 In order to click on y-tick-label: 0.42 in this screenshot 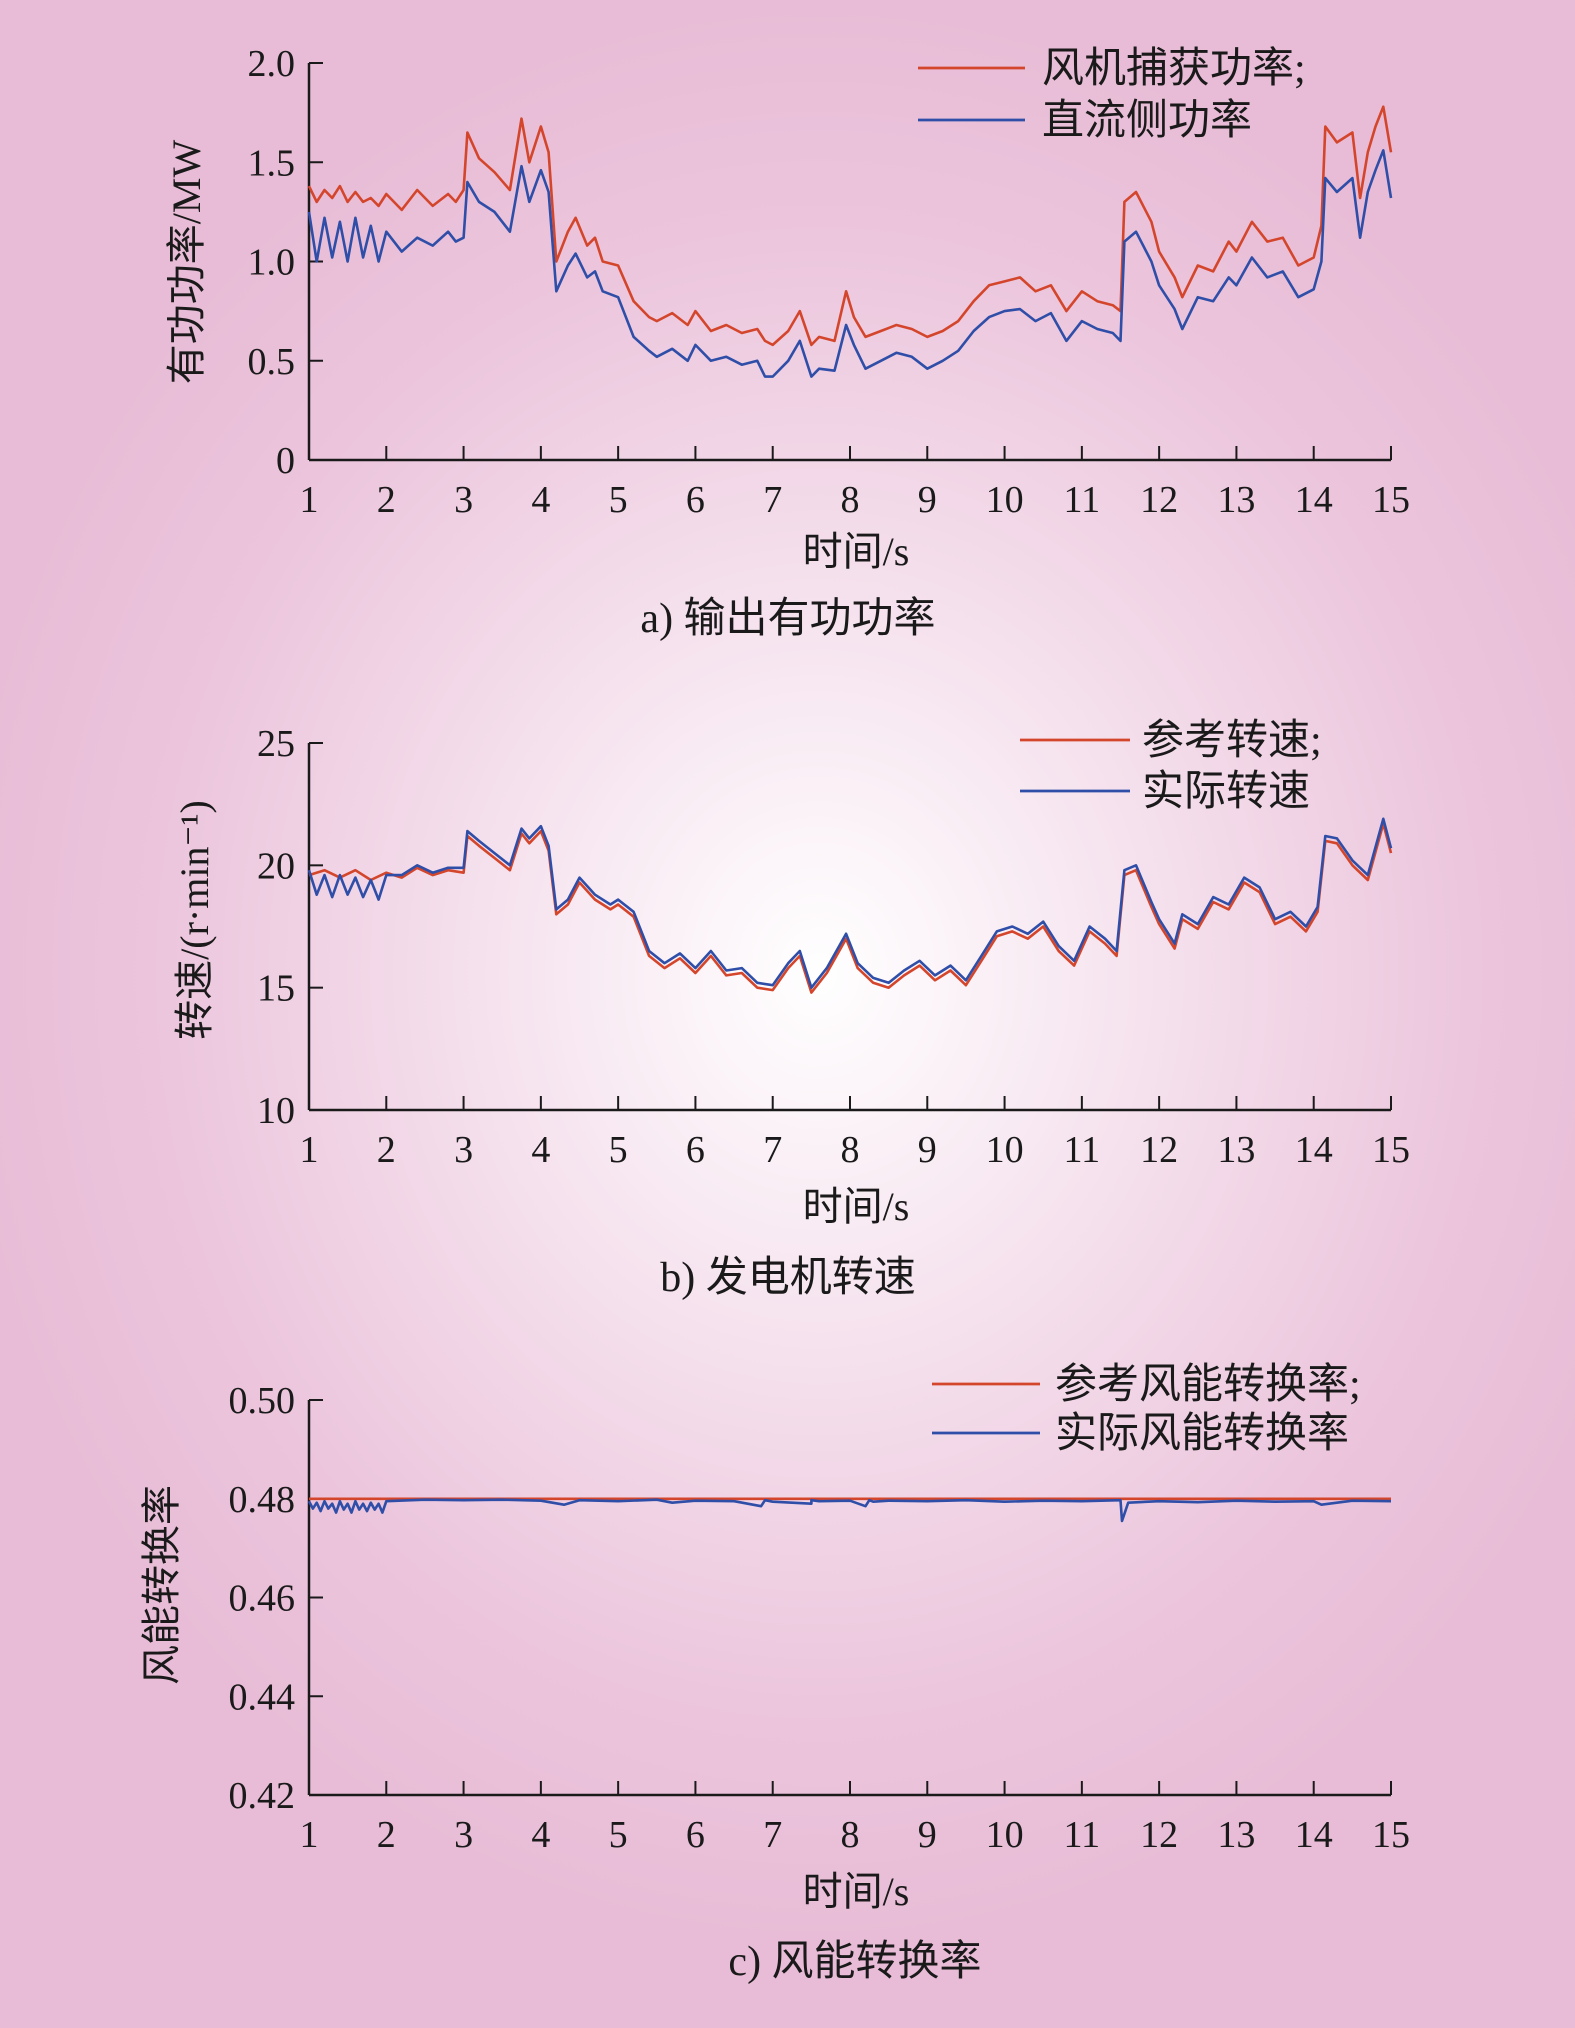, I will do `click(262, 1796)`.